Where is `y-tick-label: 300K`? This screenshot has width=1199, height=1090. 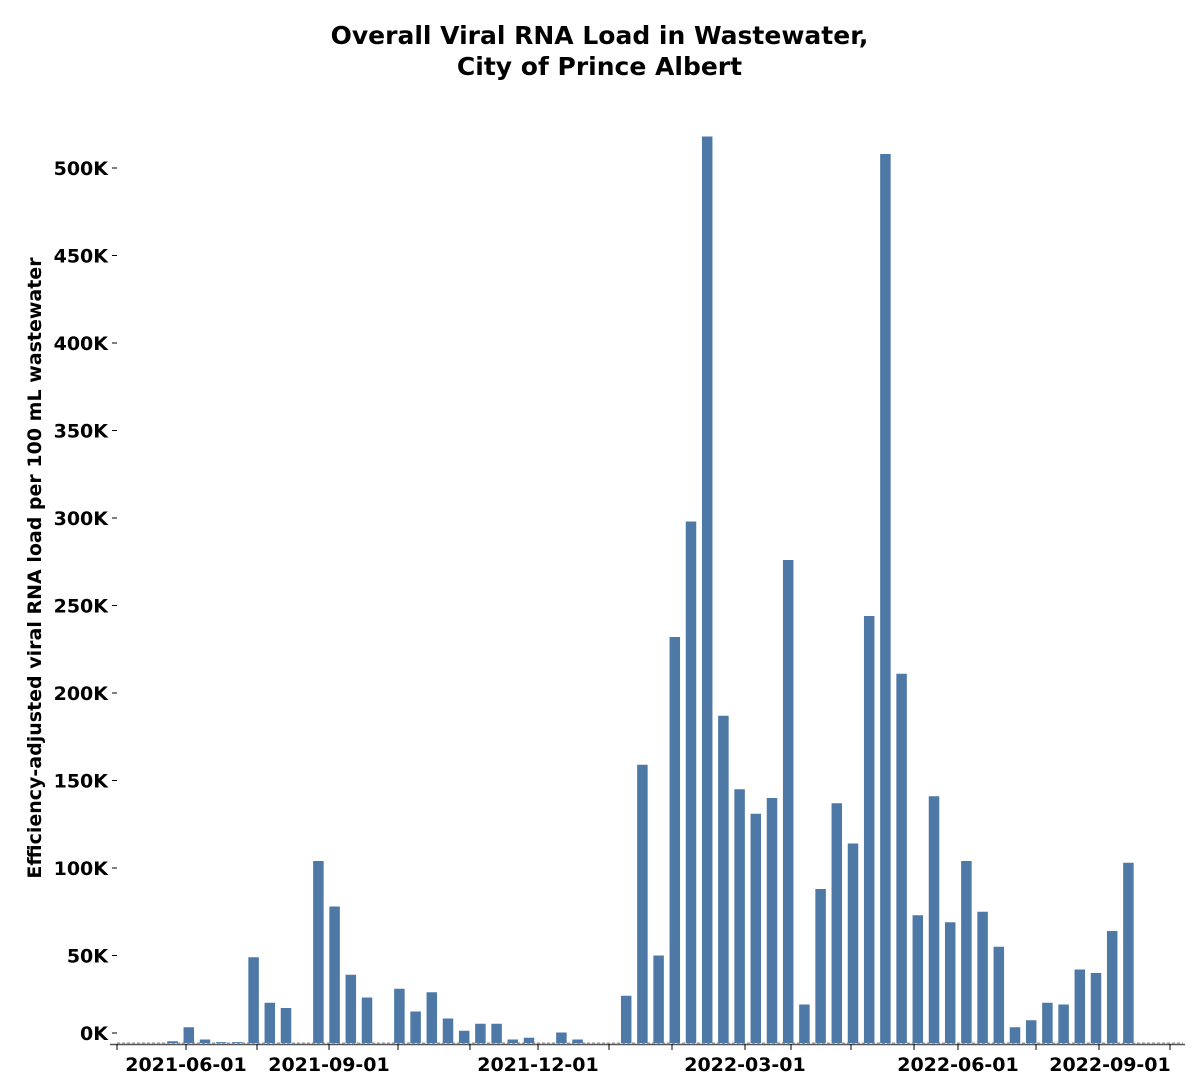
y-tick-label: 300K is located at coordinates (82, 519).